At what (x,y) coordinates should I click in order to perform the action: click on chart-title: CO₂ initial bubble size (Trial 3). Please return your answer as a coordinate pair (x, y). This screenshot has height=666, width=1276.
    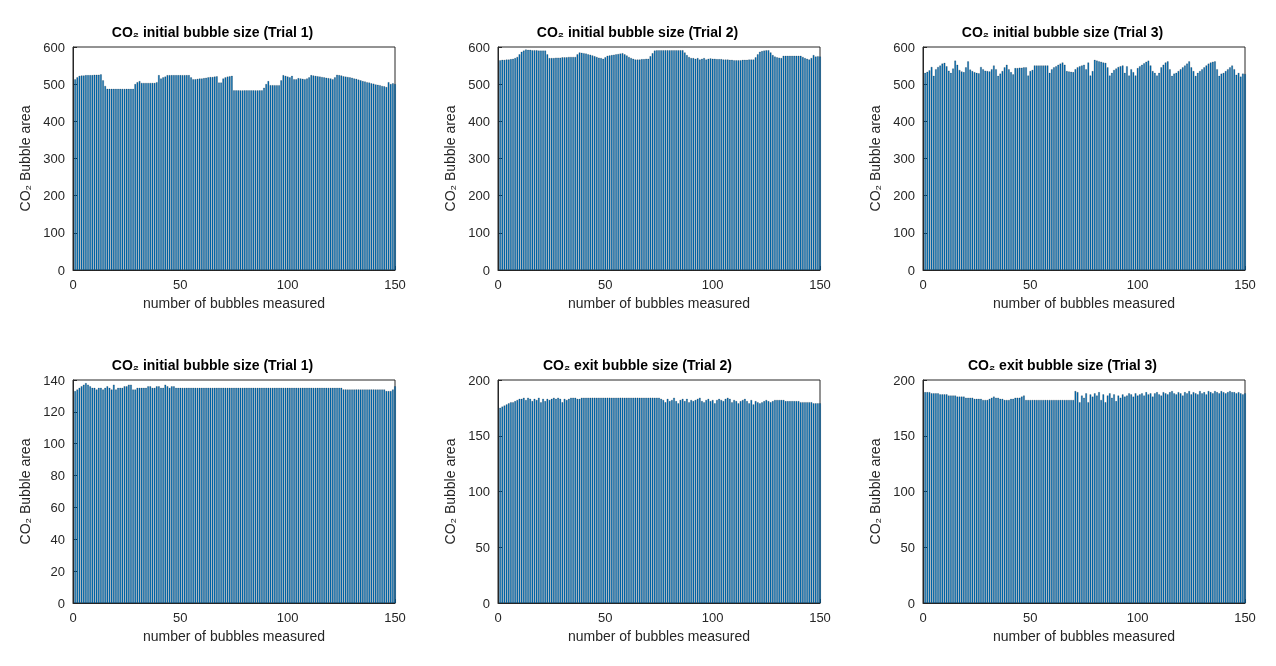
    Looking at the image, I should click on (1062, 32).